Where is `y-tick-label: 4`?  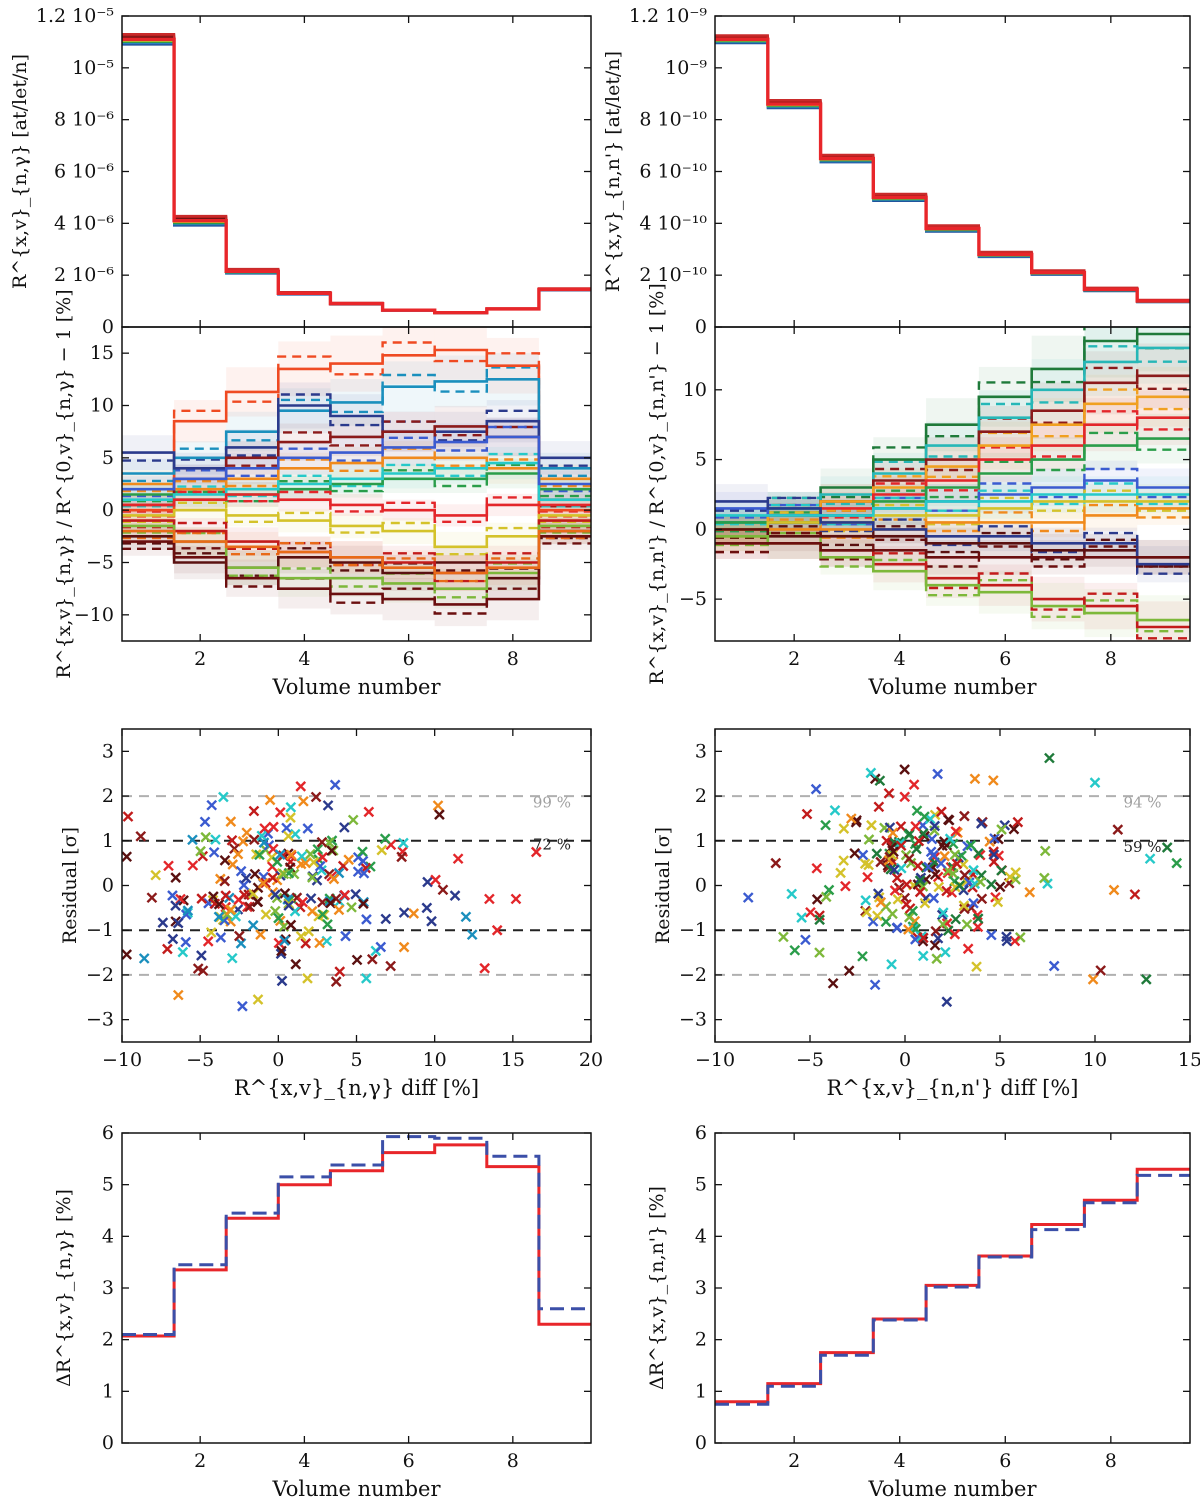 y-tick-label: 4 is located at coordinates (701, 1236).